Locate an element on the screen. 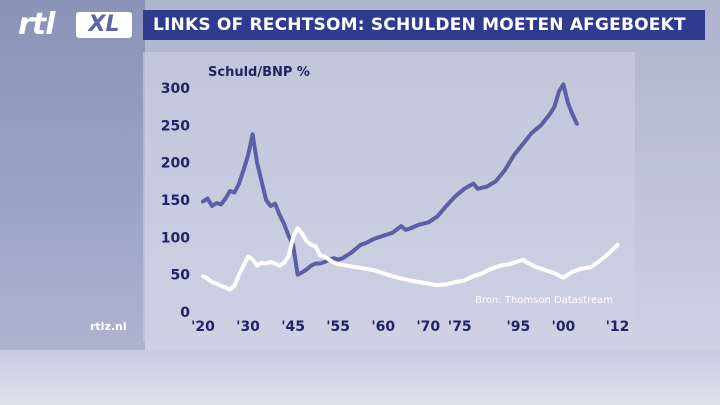 Image resolution: width=720 pixels, height=405 pixels. y-axis-label: Schuld/BNP % is located at coordinates (259, 72).